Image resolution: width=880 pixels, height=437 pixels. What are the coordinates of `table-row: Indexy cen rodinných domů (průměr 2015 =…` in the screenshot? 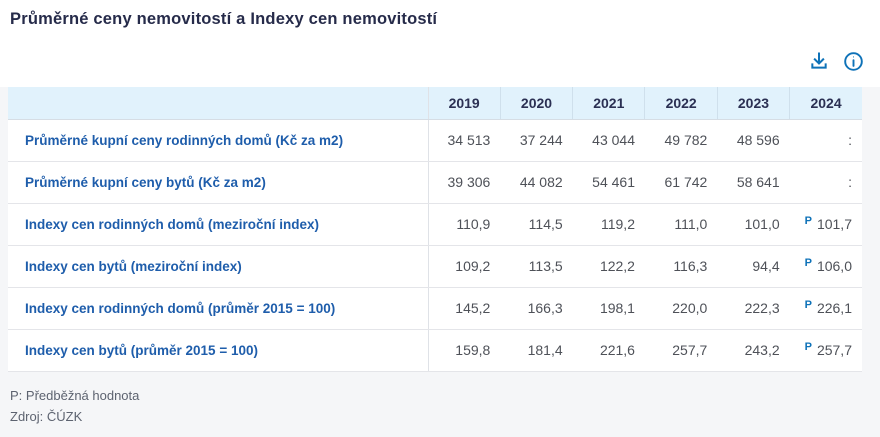 It's located at (435, 308).